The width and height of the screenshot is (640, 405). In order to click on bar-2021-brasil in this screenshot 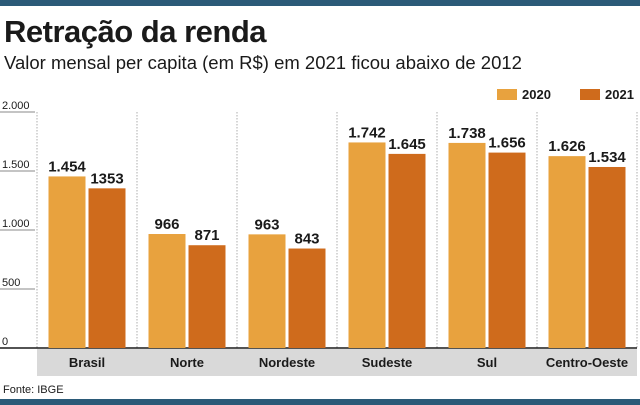, I will do `click(107, 268)`.